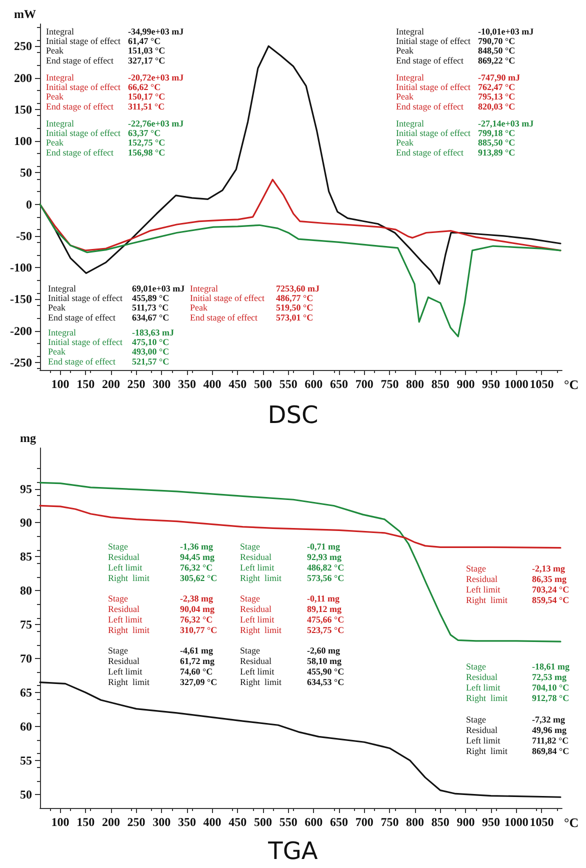 Image resolution: width=586 pixels, height=868 pixels. Describe the element at coordinates (292, 851) in the screenshot. I see `text: TGA` at that location.